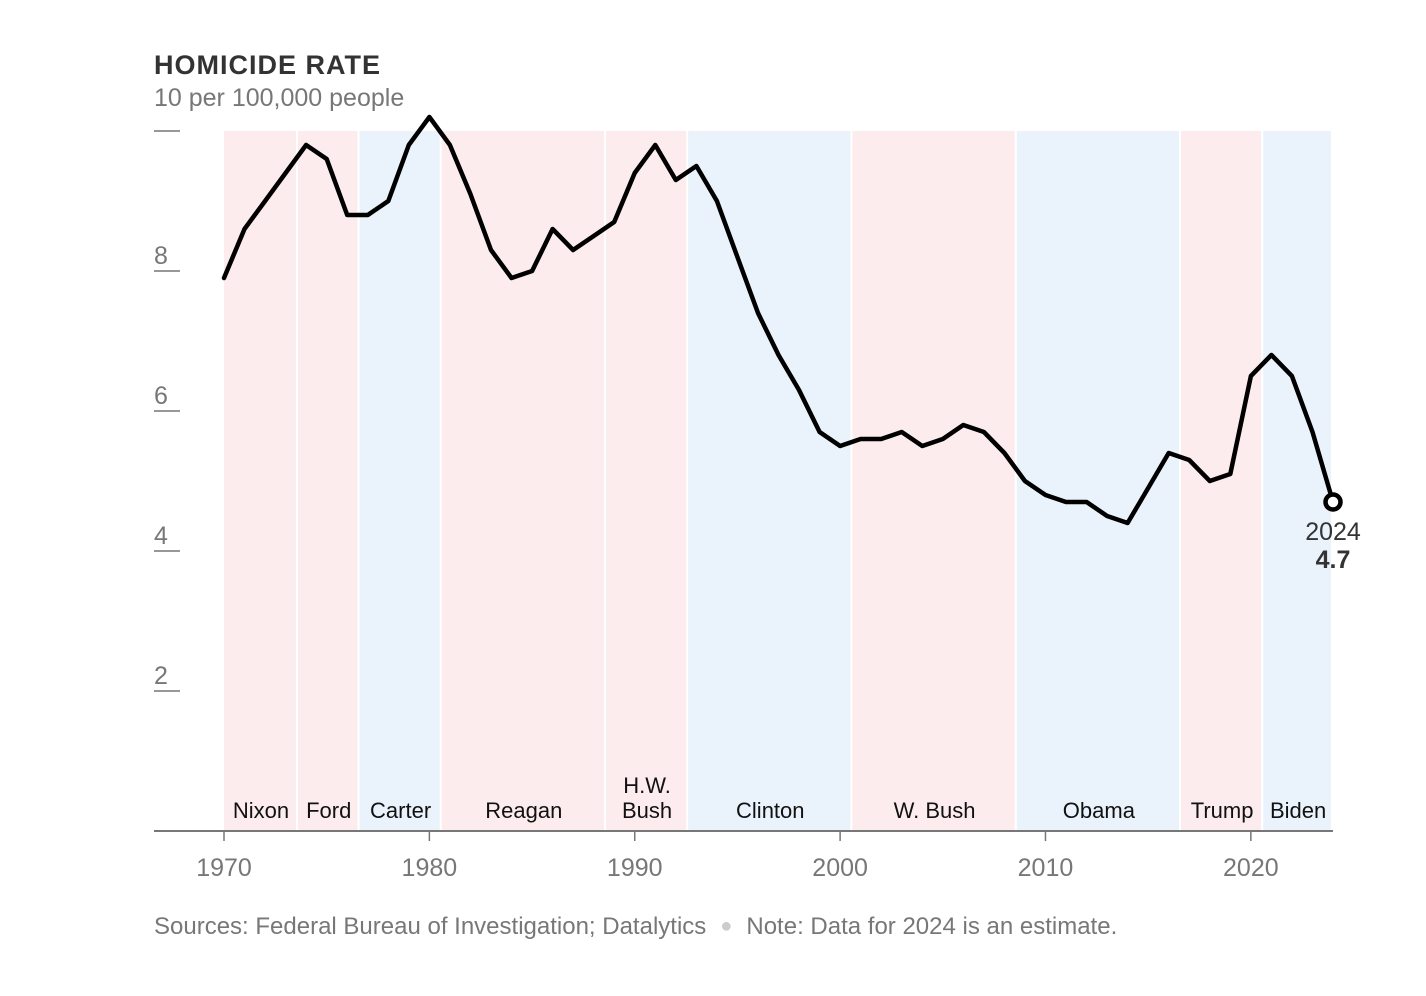  What do you see at coordinates (840, 868) in the screenshot?
I see `x-tick-label-2000: 2000` at bounding box center [840, 868].